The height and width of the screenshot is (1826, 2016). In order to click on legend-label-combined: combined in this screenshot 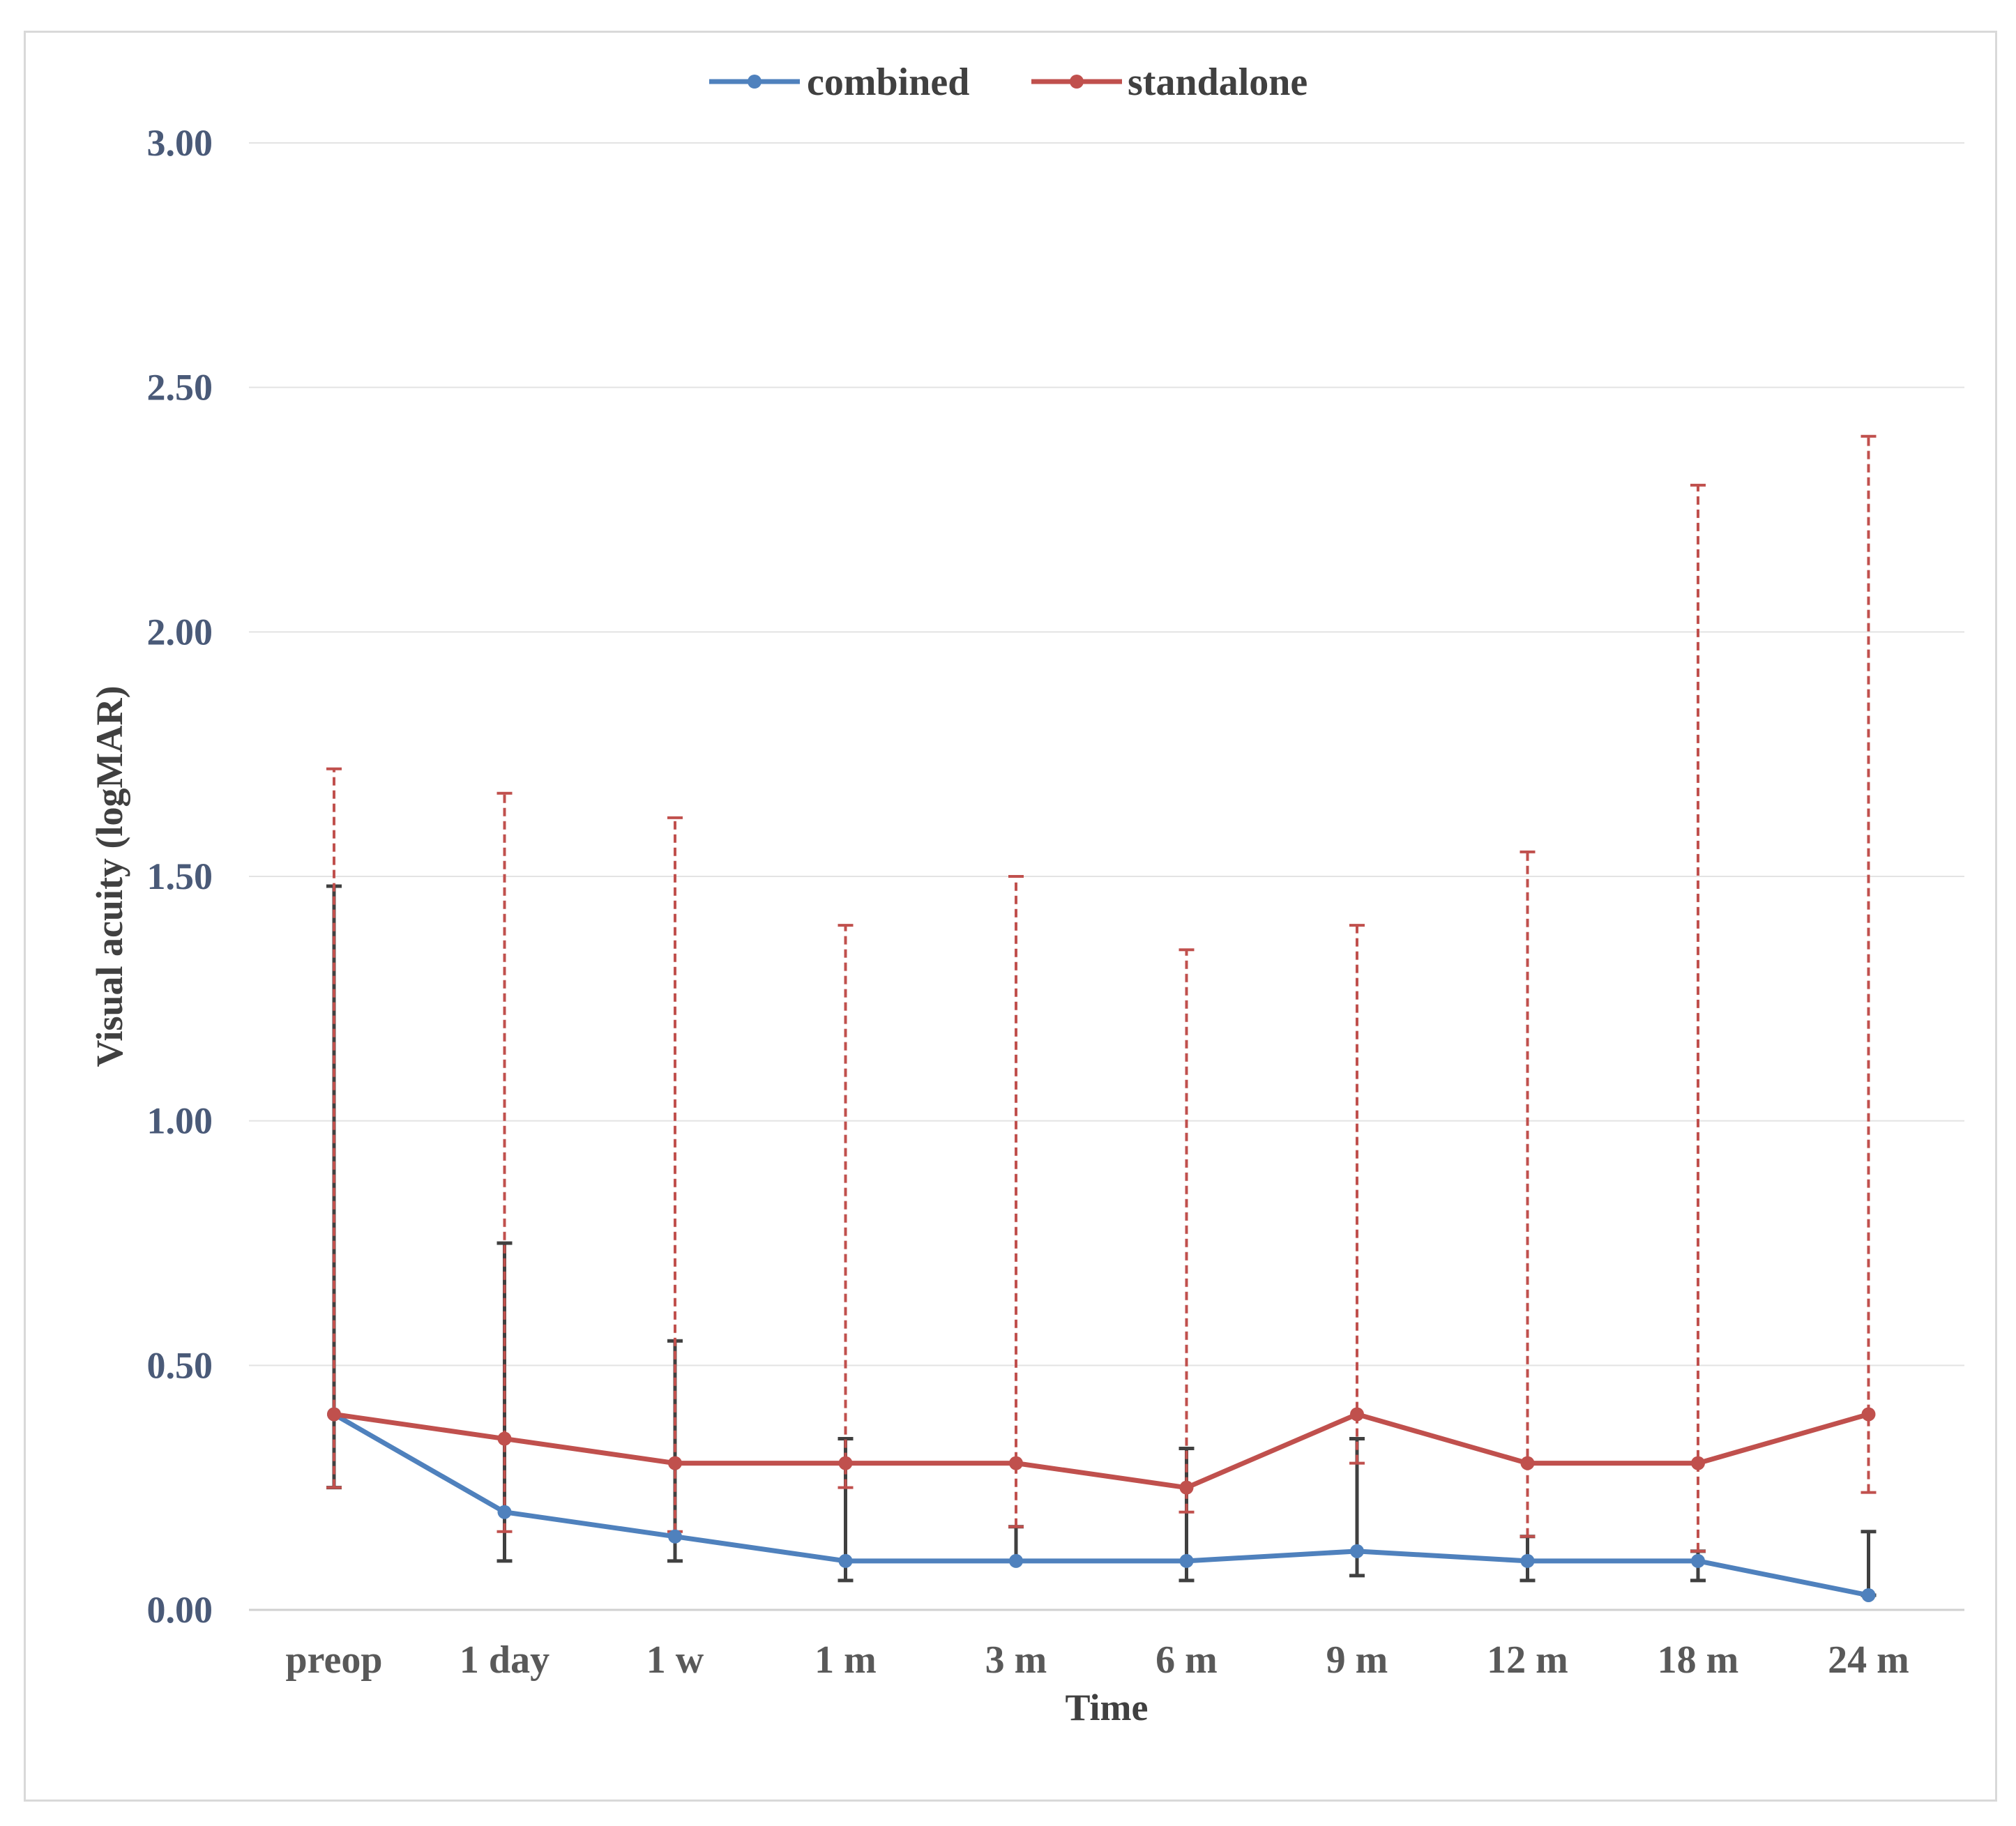, I will do `click(888, 82)`.